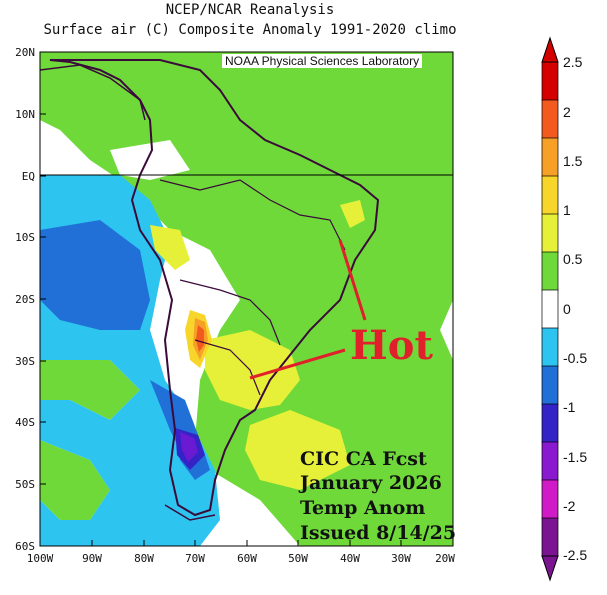 The width and height of the screenshot is (607, 595). What do you see at coordinates (569, 407) in the screenshot?
I see `colorbar-label: -1` at bounding box center [569, 407].